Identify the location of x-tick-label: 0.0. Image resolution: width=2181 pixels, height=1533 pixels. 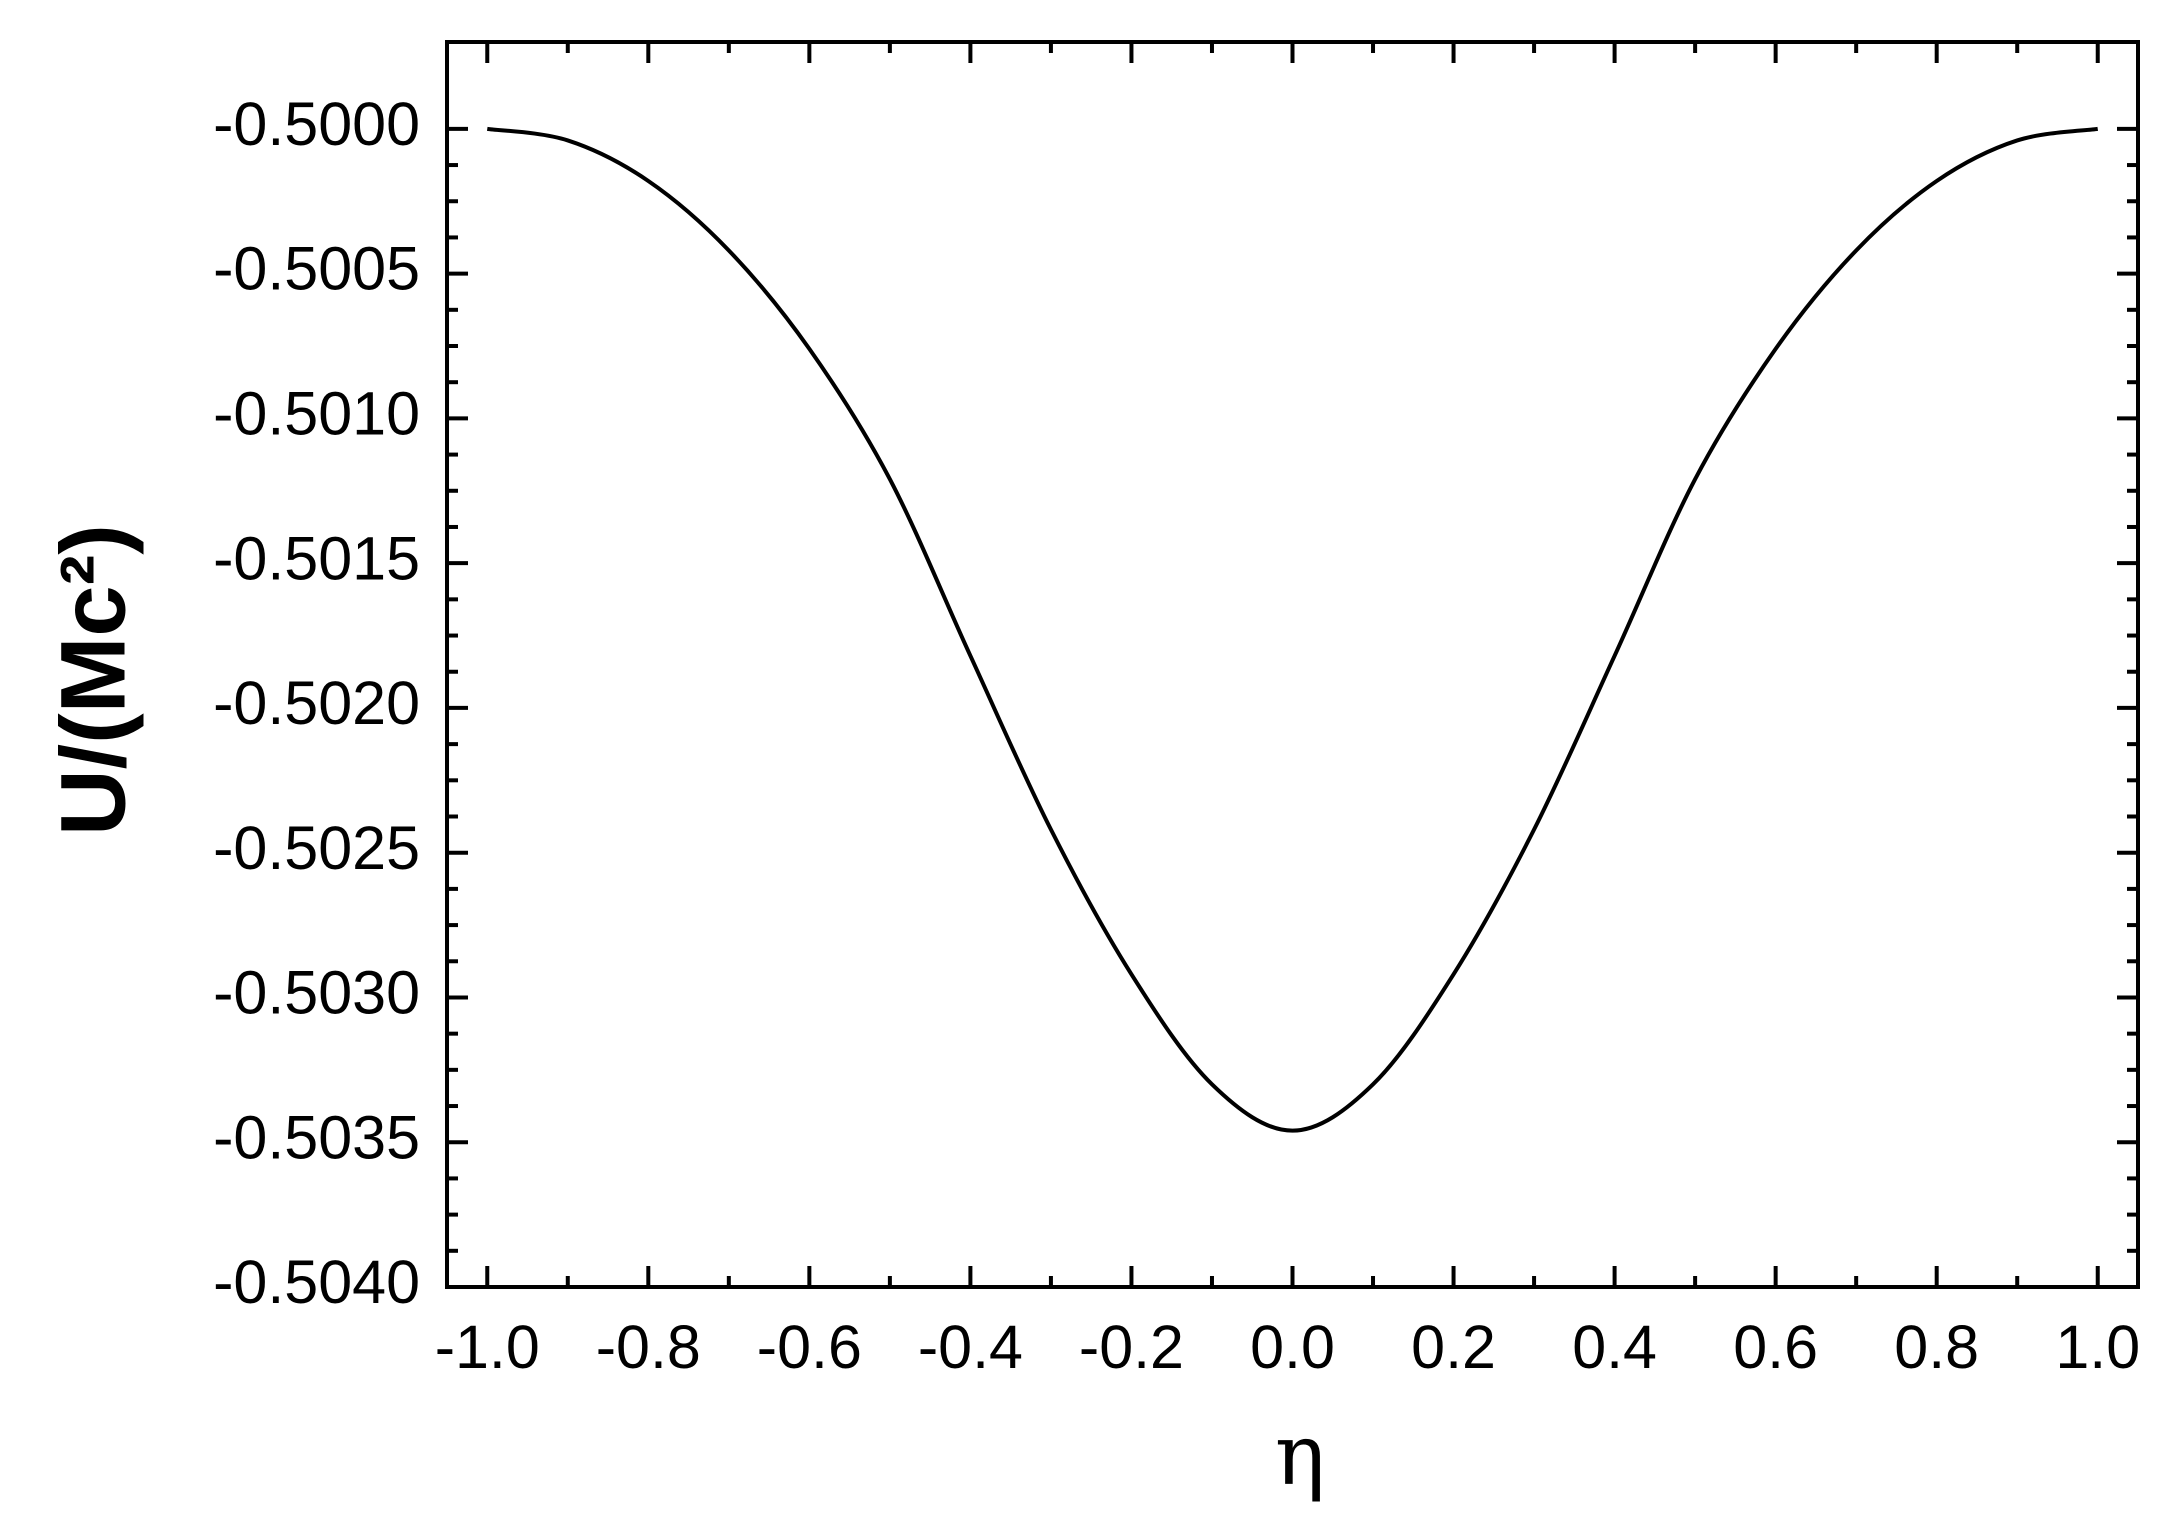
(1292, 1347).